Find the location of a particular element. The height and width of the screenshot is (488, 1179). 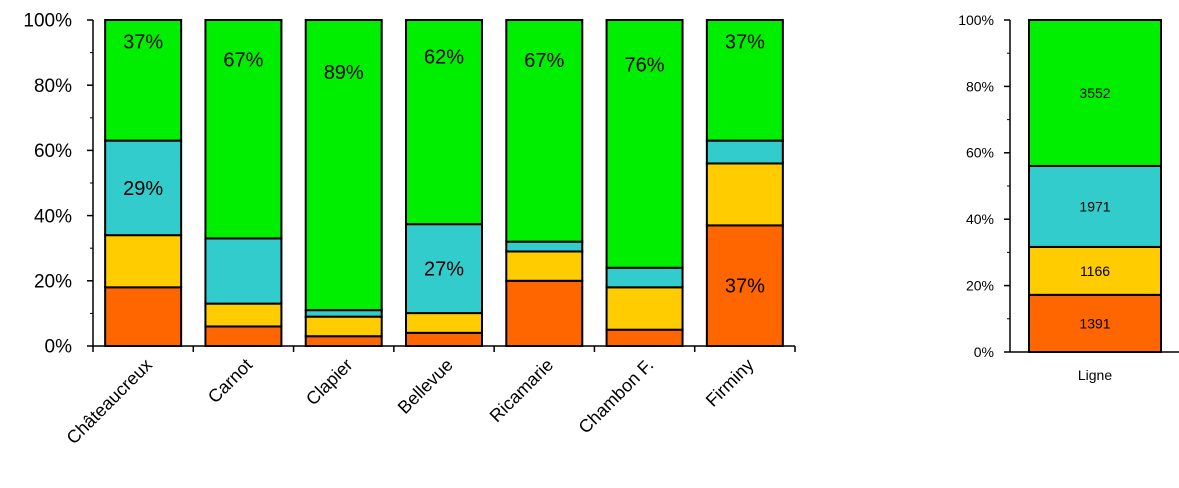

bar-data-label: 1391 is located at coordinates (1094, 323).